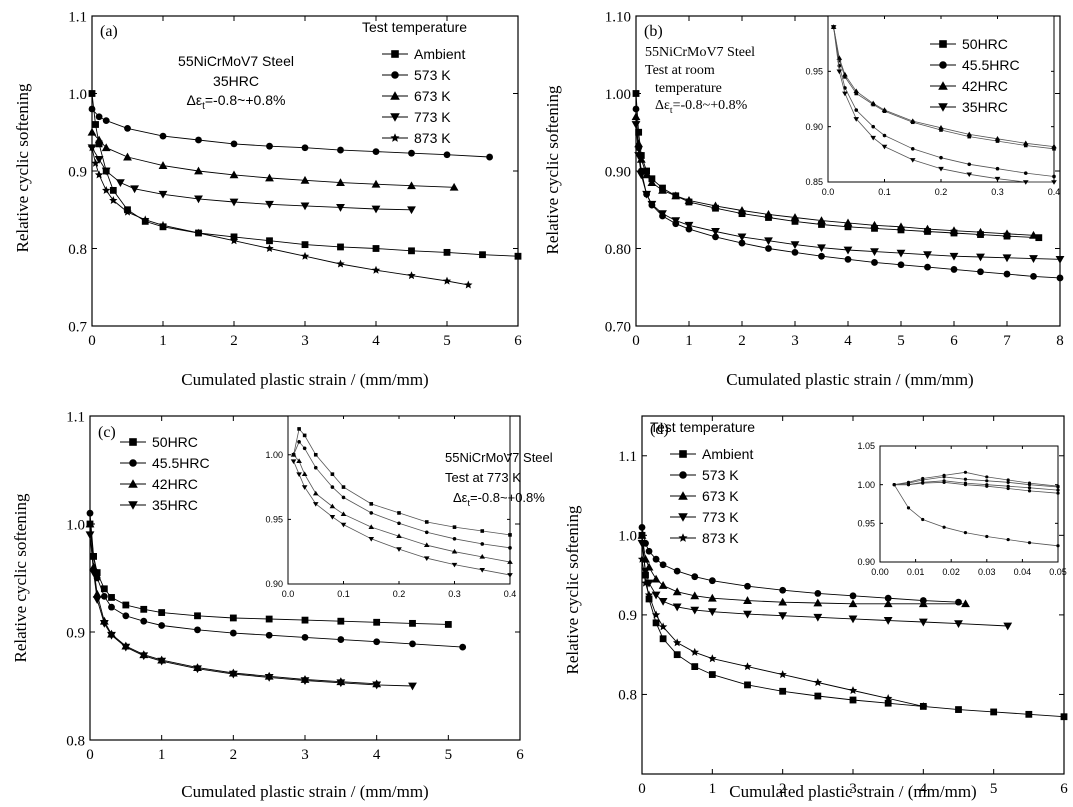 The image size is (1073, 807). What do you see at coordinates (941, 130) in the screenshot?
I see `panel-b-inset-series-0-point` at bounding box center [941, 130].